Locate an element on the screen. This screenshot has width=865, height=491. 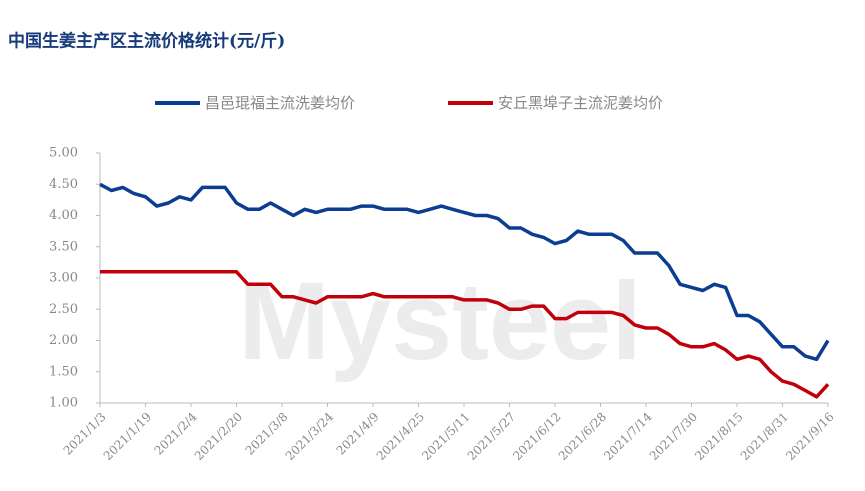
x-tick-label: 2021/8/31 is located at coordinates (764, 436).